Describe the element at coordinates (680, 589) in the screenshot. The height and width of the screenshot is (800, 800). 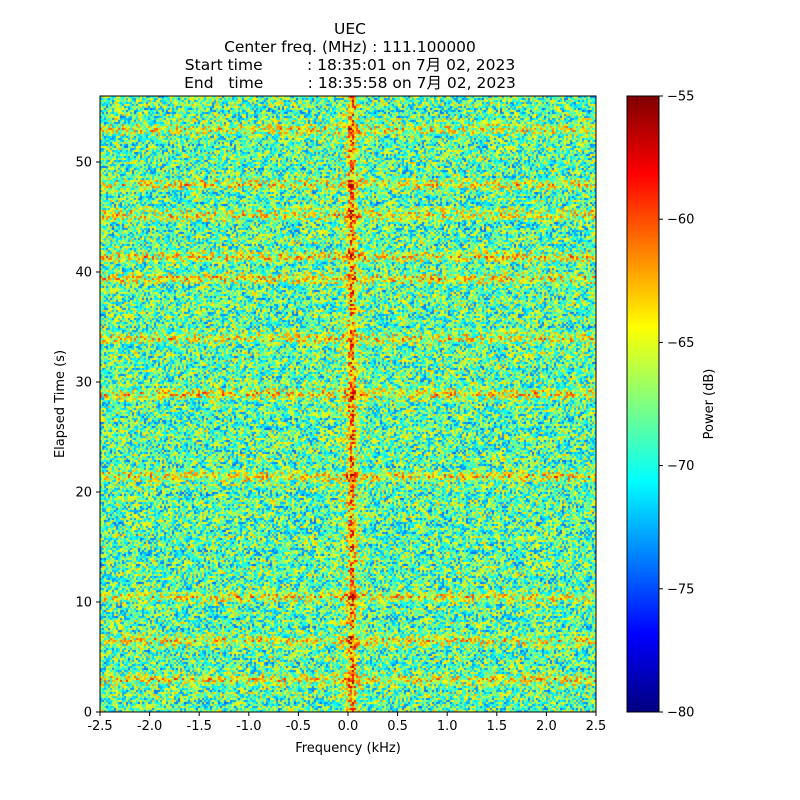
I see `colorbar-tick-label: −75` at that location.